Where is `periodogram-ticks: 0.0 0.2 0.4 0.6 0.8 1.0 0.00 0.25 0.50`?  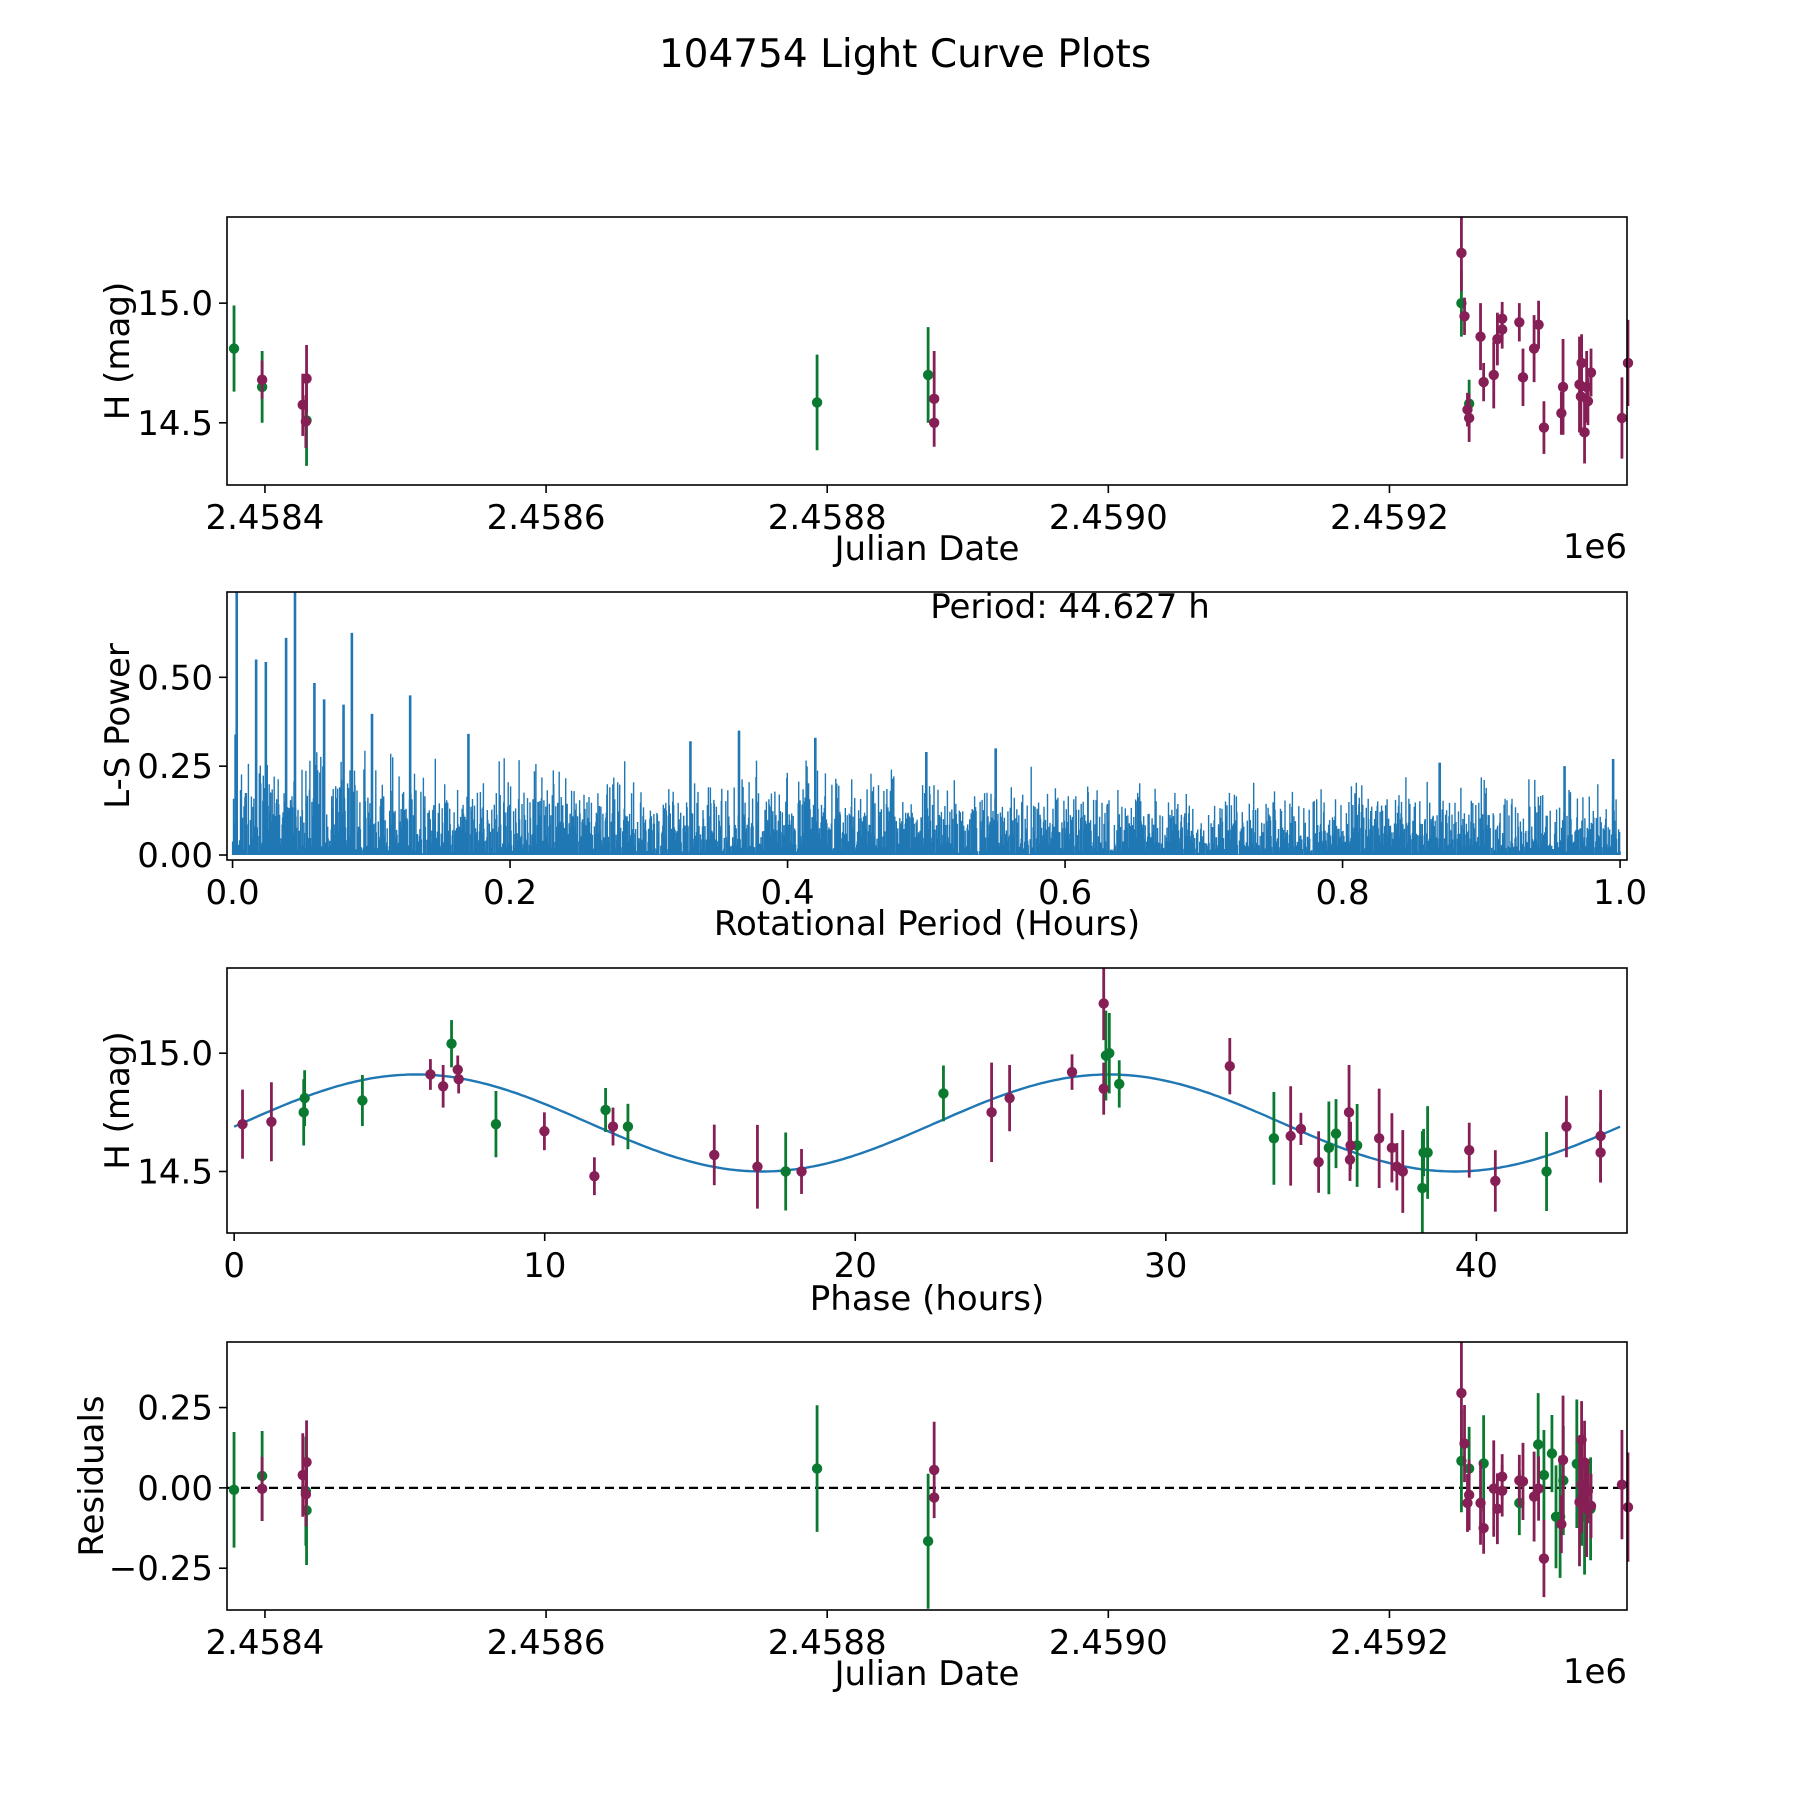 periodogram-ticks: 0.0 0.2 0.4 0.6 0.8 1.0 0.00 0.25 0.50 is located at coordinates (892, 785).